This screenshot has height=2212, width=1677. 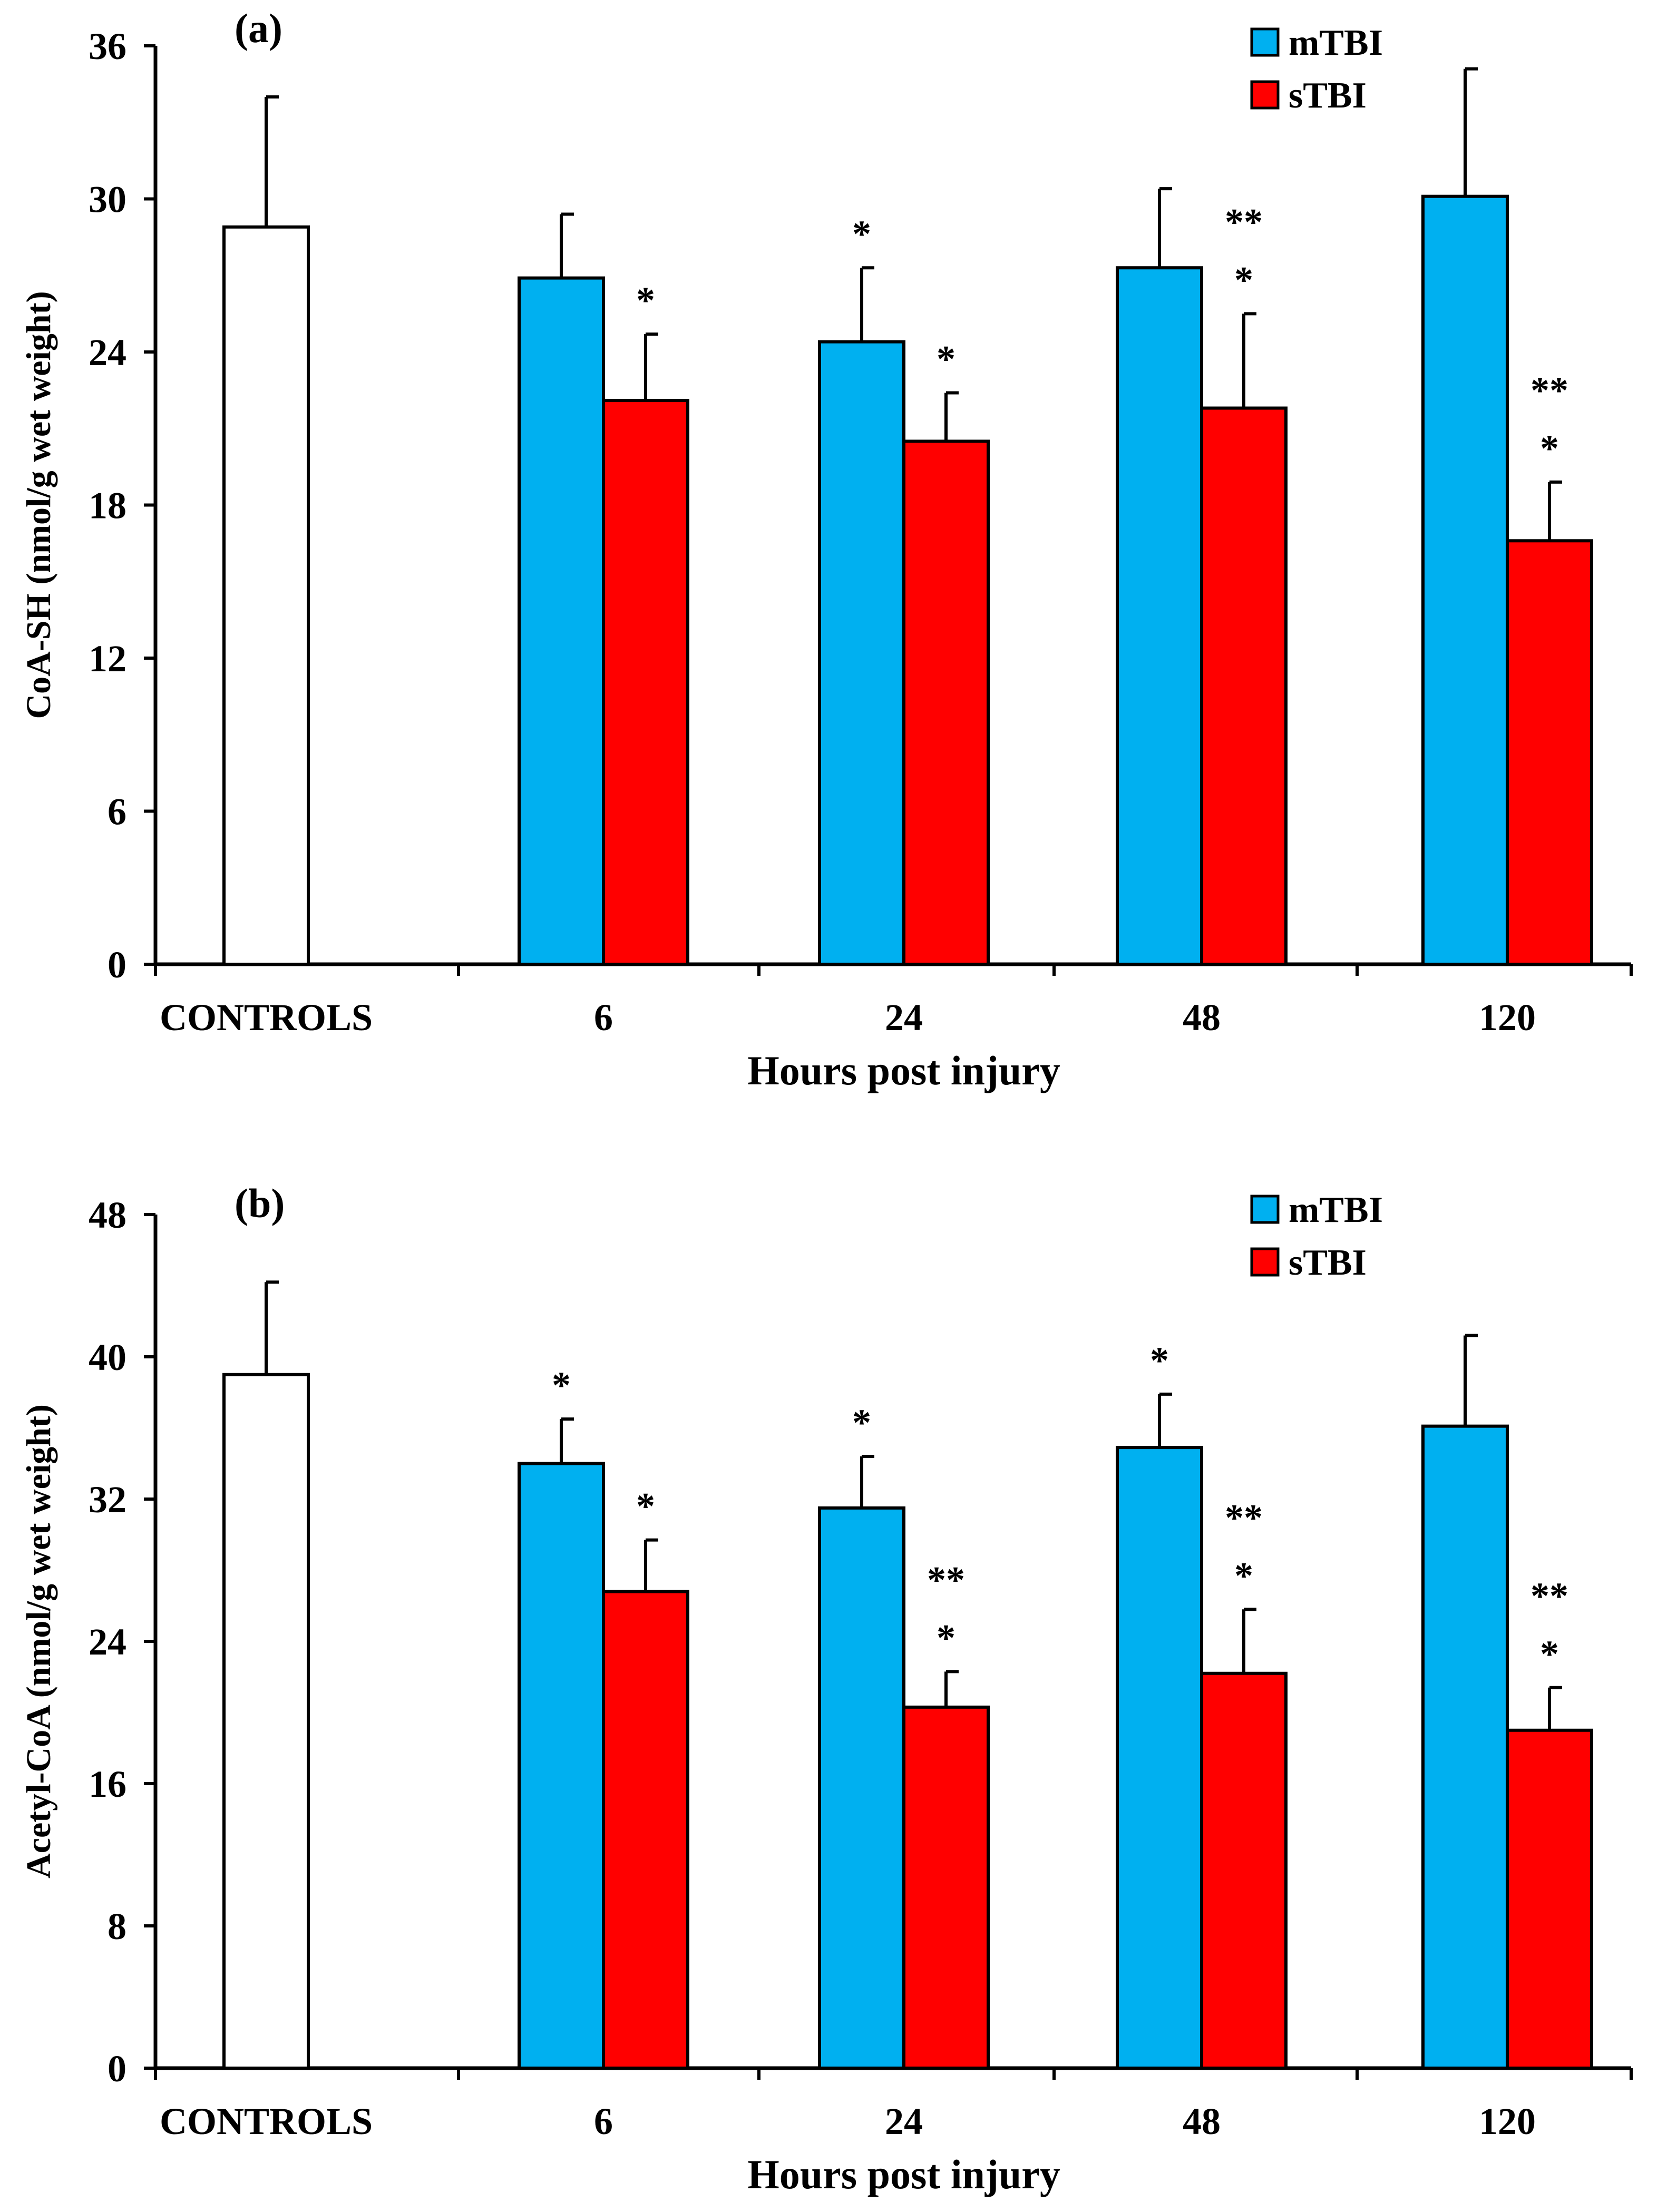 I want to click on panel-b-x-tick-label: CONTROLS, so click(x=266, y=2121).